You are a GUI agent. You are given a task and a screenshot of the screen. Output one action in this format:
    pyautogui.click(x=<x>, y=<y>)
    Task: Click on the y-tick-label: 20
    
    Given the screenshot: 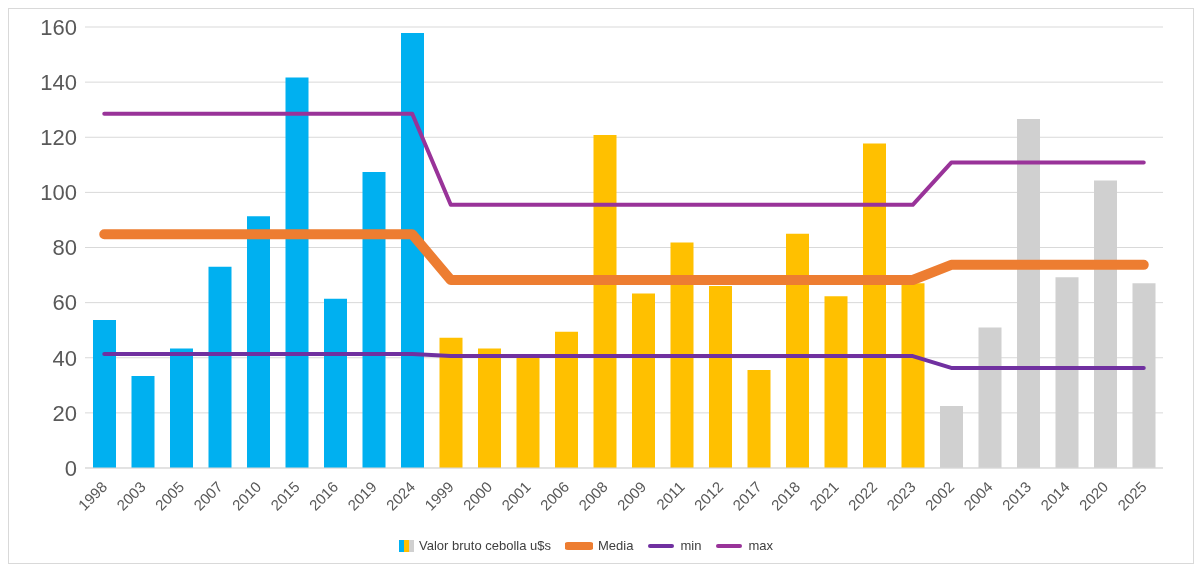 What is the action you would take?
    pyautogui.click(x=64, y=413)
    